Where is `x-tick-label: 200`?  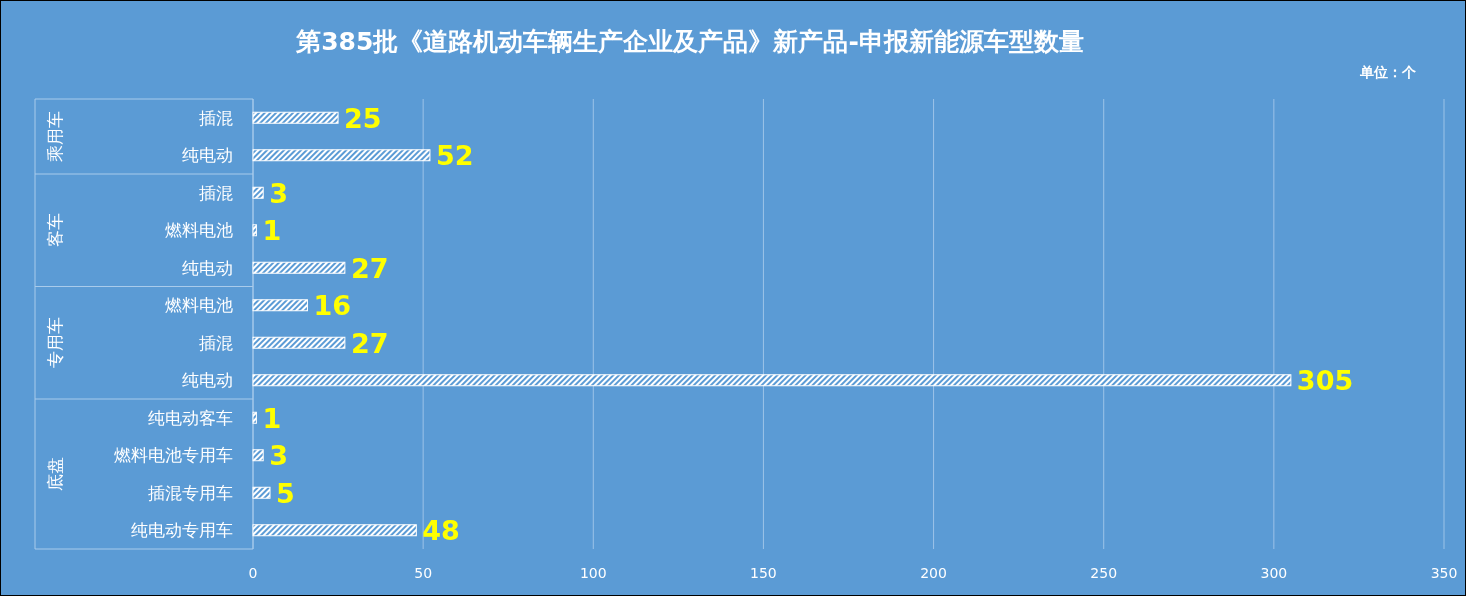
x-tick-label: 200 is located at coordinates (933, 573).